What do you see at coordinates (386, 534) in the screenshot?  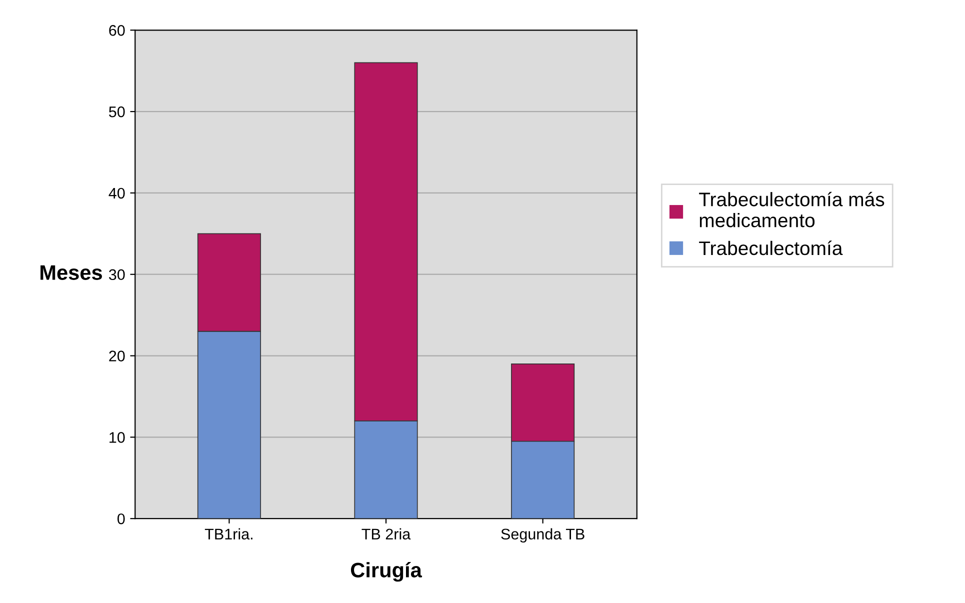 I see `x-tick-label: TB 2ria` at bounding box center [386, 534].